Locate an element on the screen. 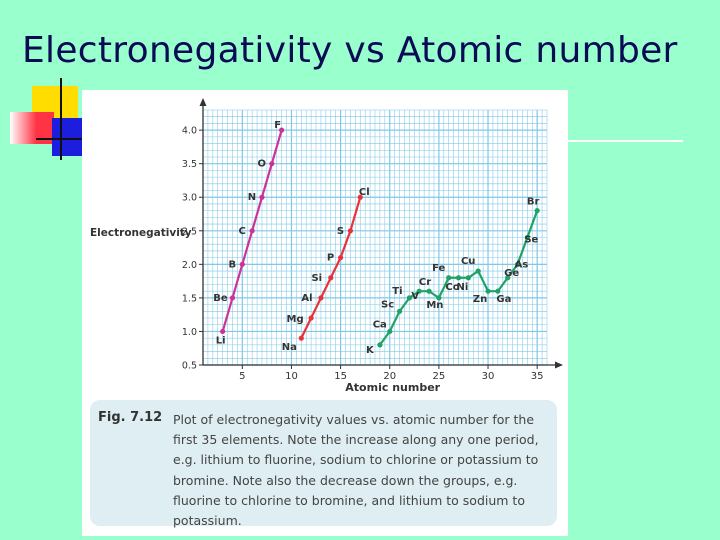 The width and height of the screenshot is (720, 540). point-label-ni: Ni is located at coordinates (462, 287).